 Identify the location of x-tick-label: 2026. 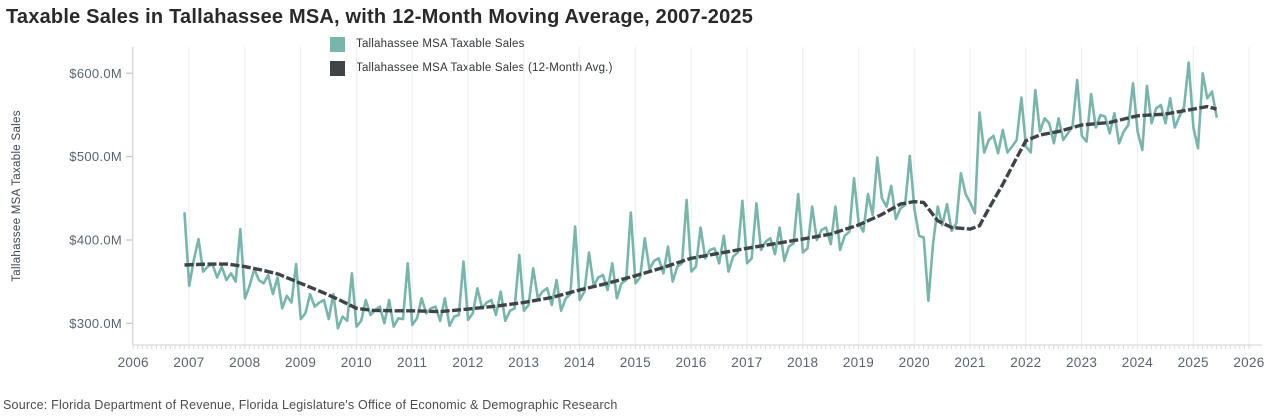
(1248, 362).